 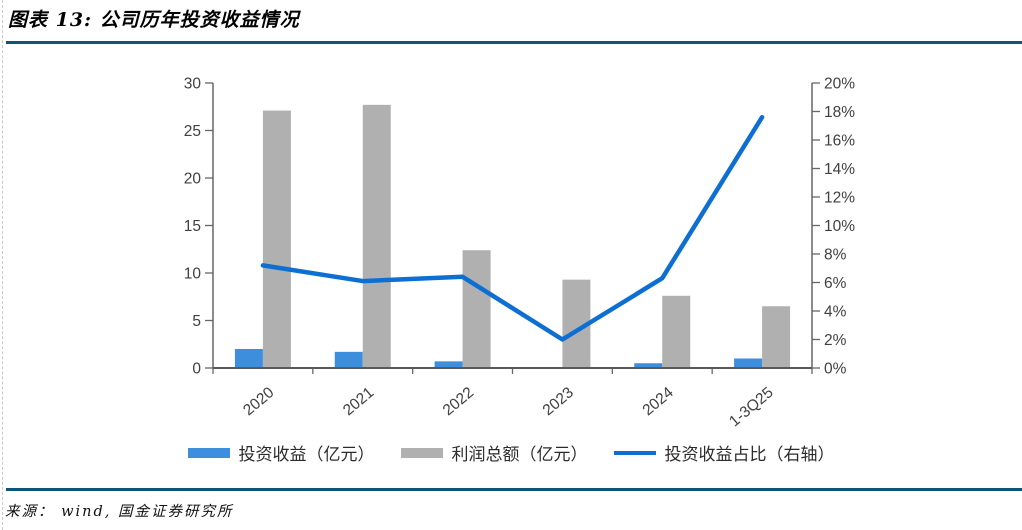 I want to click on x-axis-category-label: 2024, so click(x=658, y=401).